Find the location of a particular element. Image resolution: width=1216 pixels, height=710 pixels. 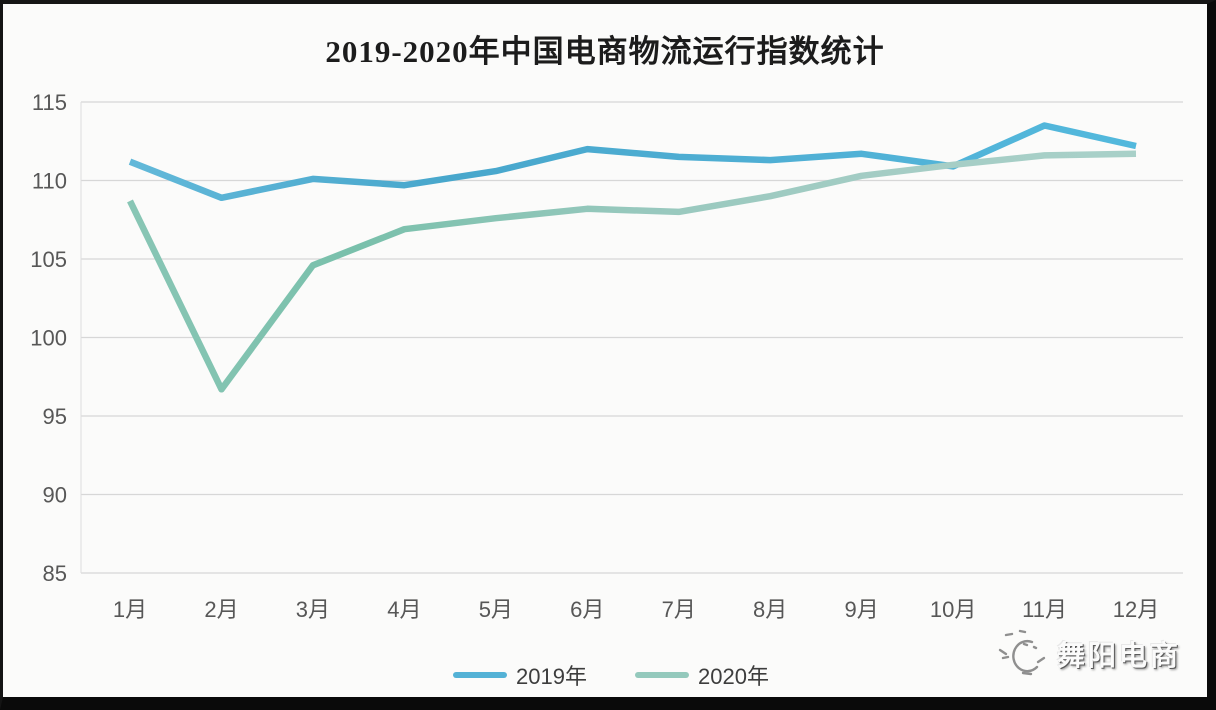

chart-legend: 2019年 2020年 is located at coordinates (605, 675).